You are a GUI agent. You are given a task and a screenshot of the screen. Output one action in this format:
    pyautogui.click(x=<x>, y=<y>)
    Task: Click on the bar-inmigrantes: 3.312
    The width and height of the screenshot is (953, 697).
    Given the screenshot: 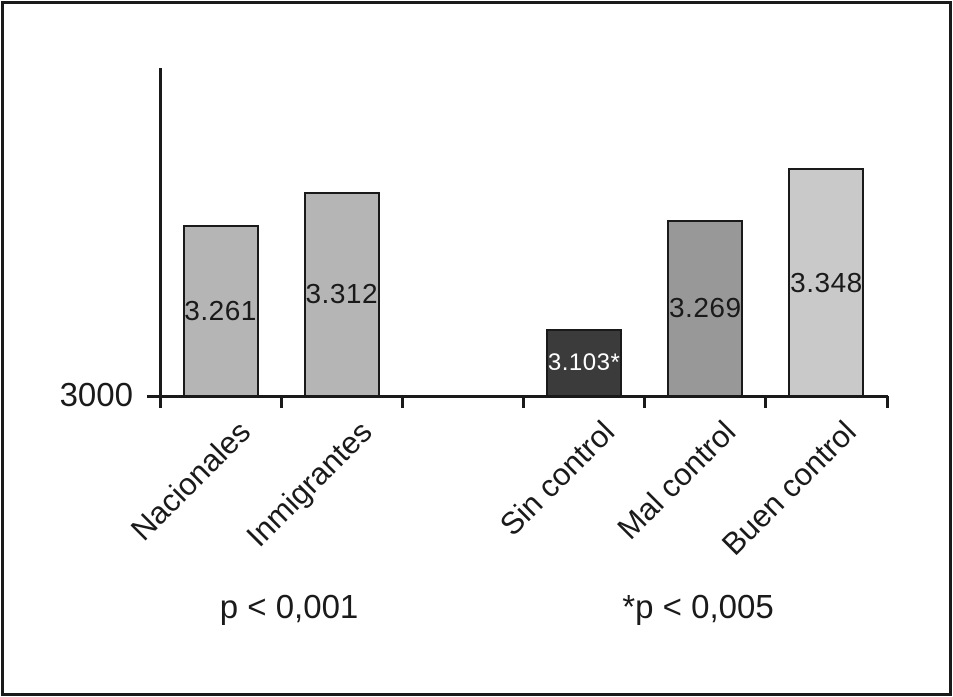 What is the action you would take?
    pyautogui.click(x=341, y=294)
    